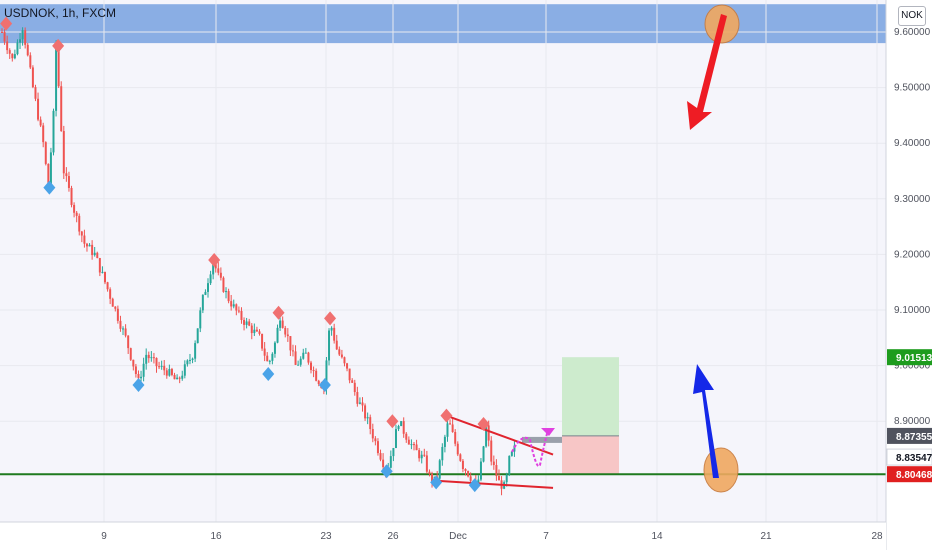  I want to click on annotation-arrows, so click(713, 248).